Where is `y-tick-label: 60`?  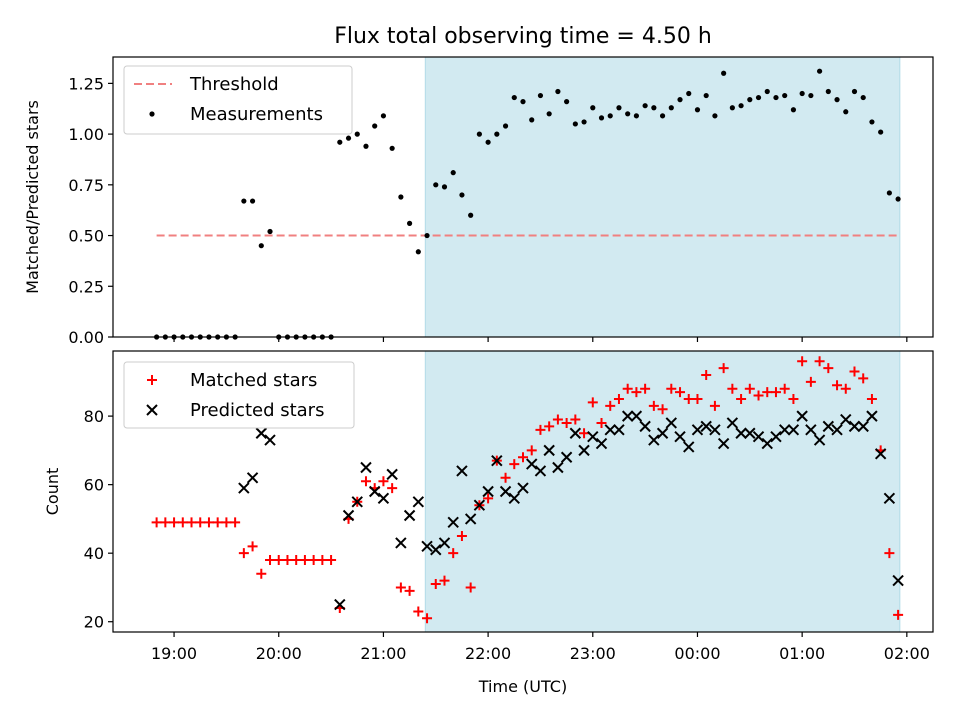
y-tick-label: 60 is located at coordinates (94, 485).